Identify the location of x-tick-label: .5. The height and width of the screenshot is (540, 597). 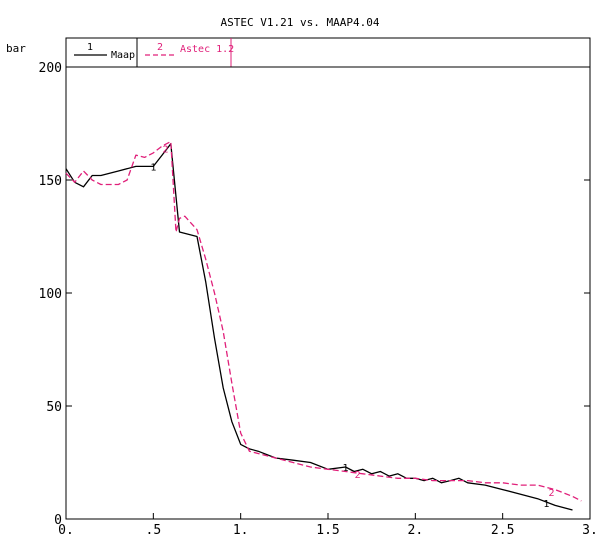
(154, 530).